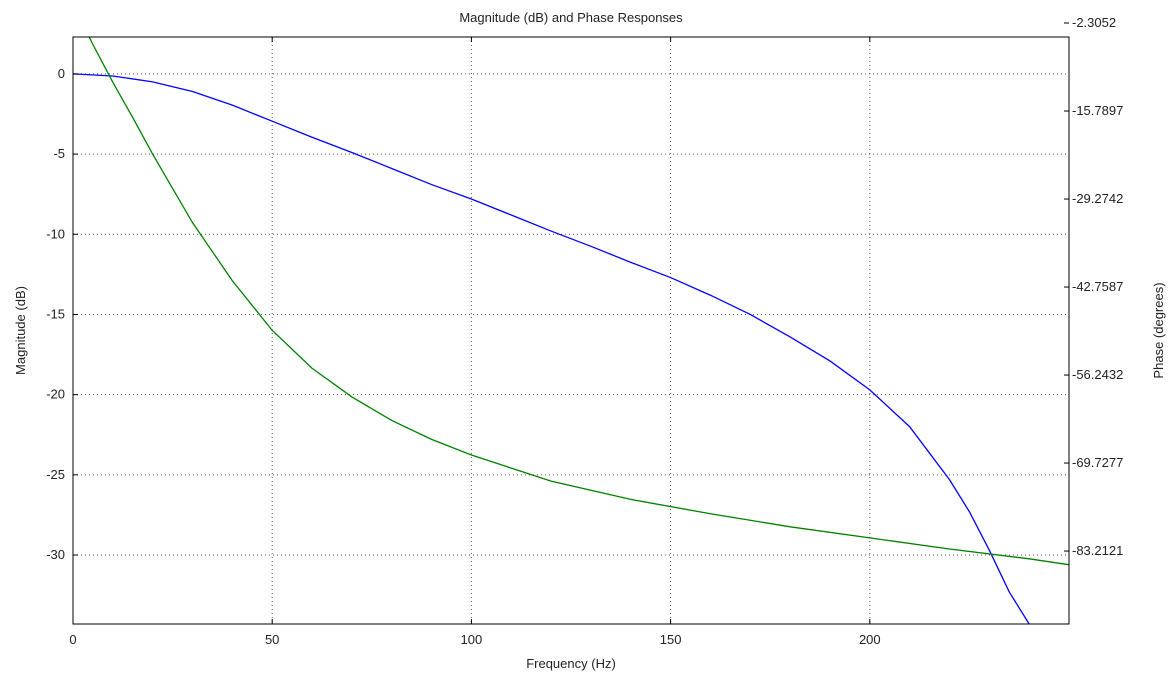 The height and width of the screenshot is (677, 1175). Describe the element at coordinates (55, 233) in the screenshot. I see `y-left-tick-label: -10` at that location.